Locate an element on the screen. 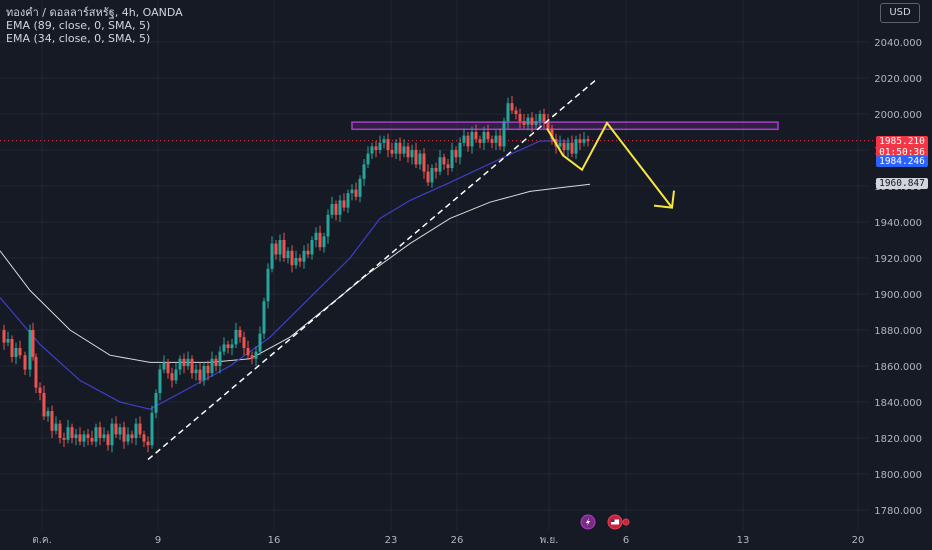 The image size is (932, 550). bar-countdown-label: 01:50:36 is located at coordinates (902, 152).